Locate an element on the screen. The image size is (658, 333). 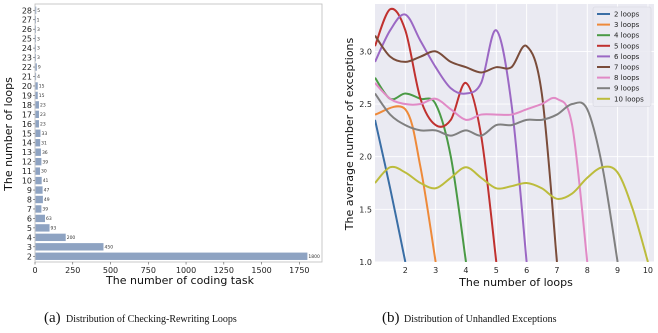
right-x-ticks: 2 3 4 5 6 7 8 9 10 is located at coordinates (528, 270).